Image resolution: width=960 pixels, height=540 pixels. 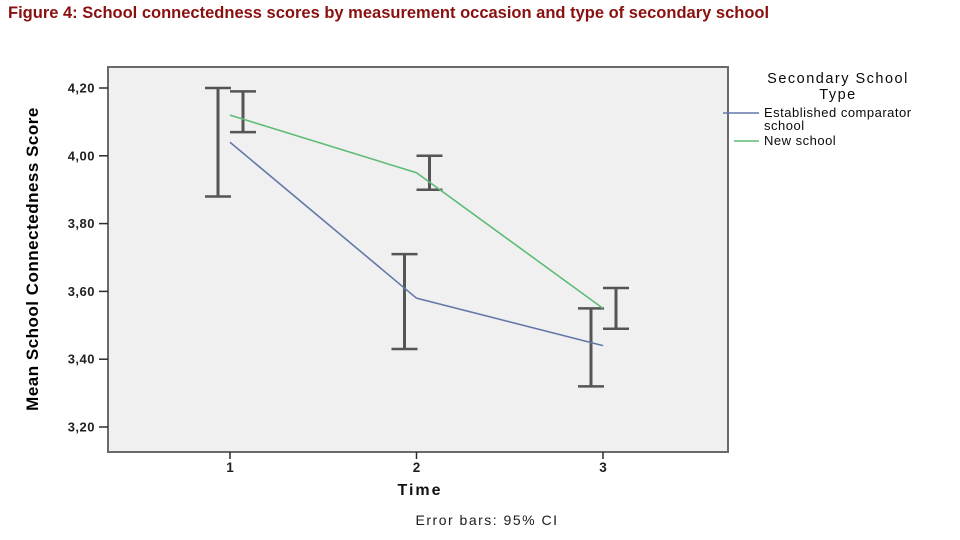 What do you see at coordinates (487, 520) in the screenshot?
I see `error-bars-footnote: Error bars: 95% CI` at bounding box center [487, 520].